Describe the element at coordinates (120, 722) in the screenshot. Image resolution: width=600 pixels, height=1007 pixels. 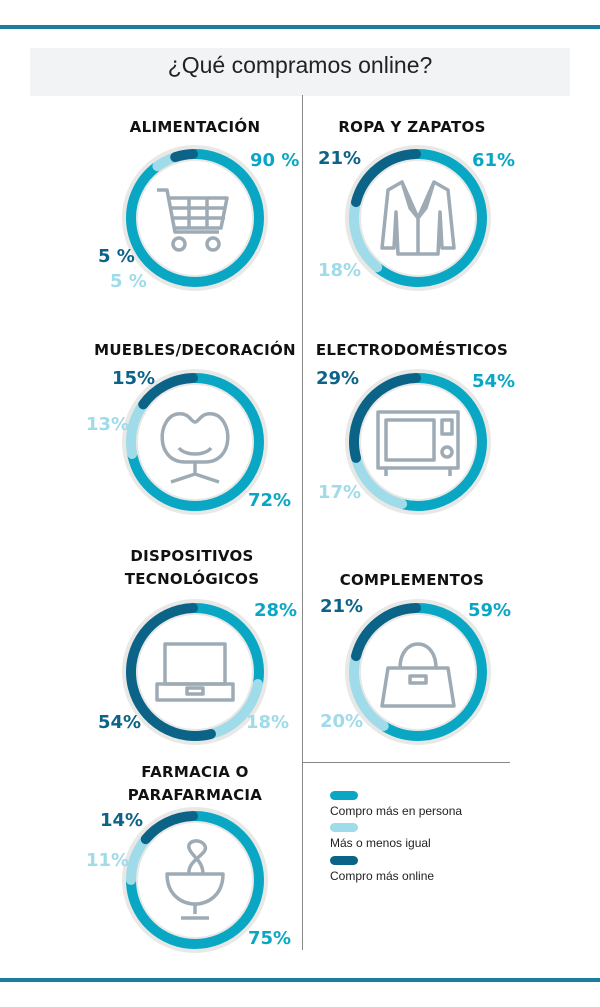
I see `percent-label-online: 54%` at that location.